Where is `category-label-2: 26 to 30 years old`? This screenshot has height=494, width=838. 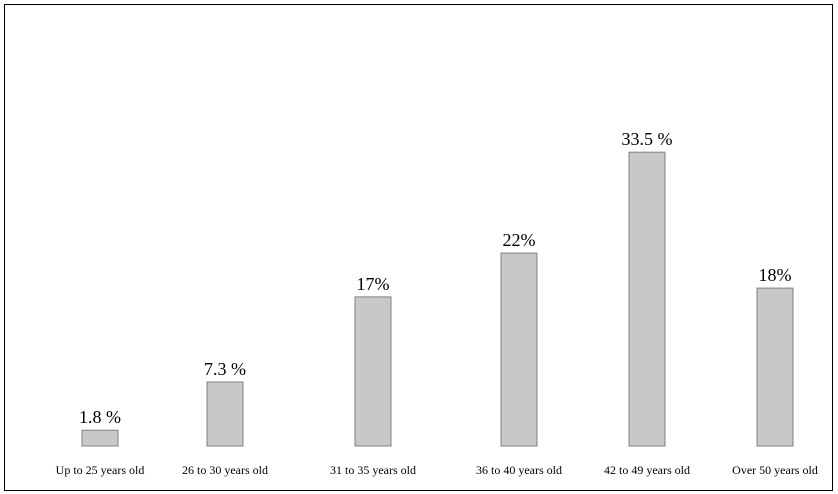
category-label-2: 26 to 30 years old is located at coordinates (225, 470).